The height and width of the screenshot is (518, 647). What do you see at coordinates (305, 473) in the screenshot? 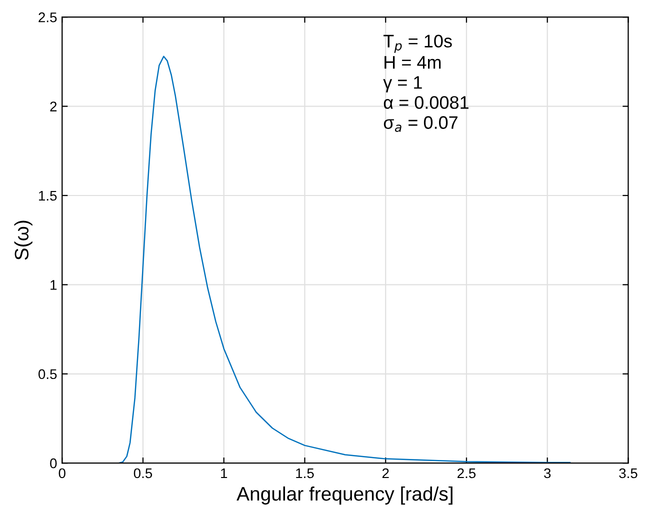
I see `x-tick-label: 1.5` at bounding box center [305, 473].